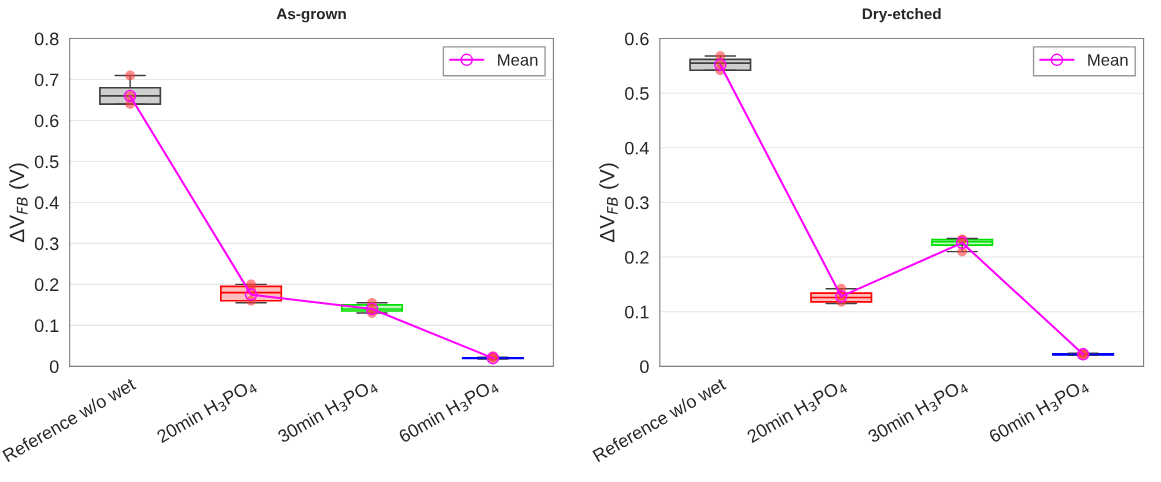 This screenshot has height=482, width=1161. I want to click on chart-title: As-grown, so click(311, 15).